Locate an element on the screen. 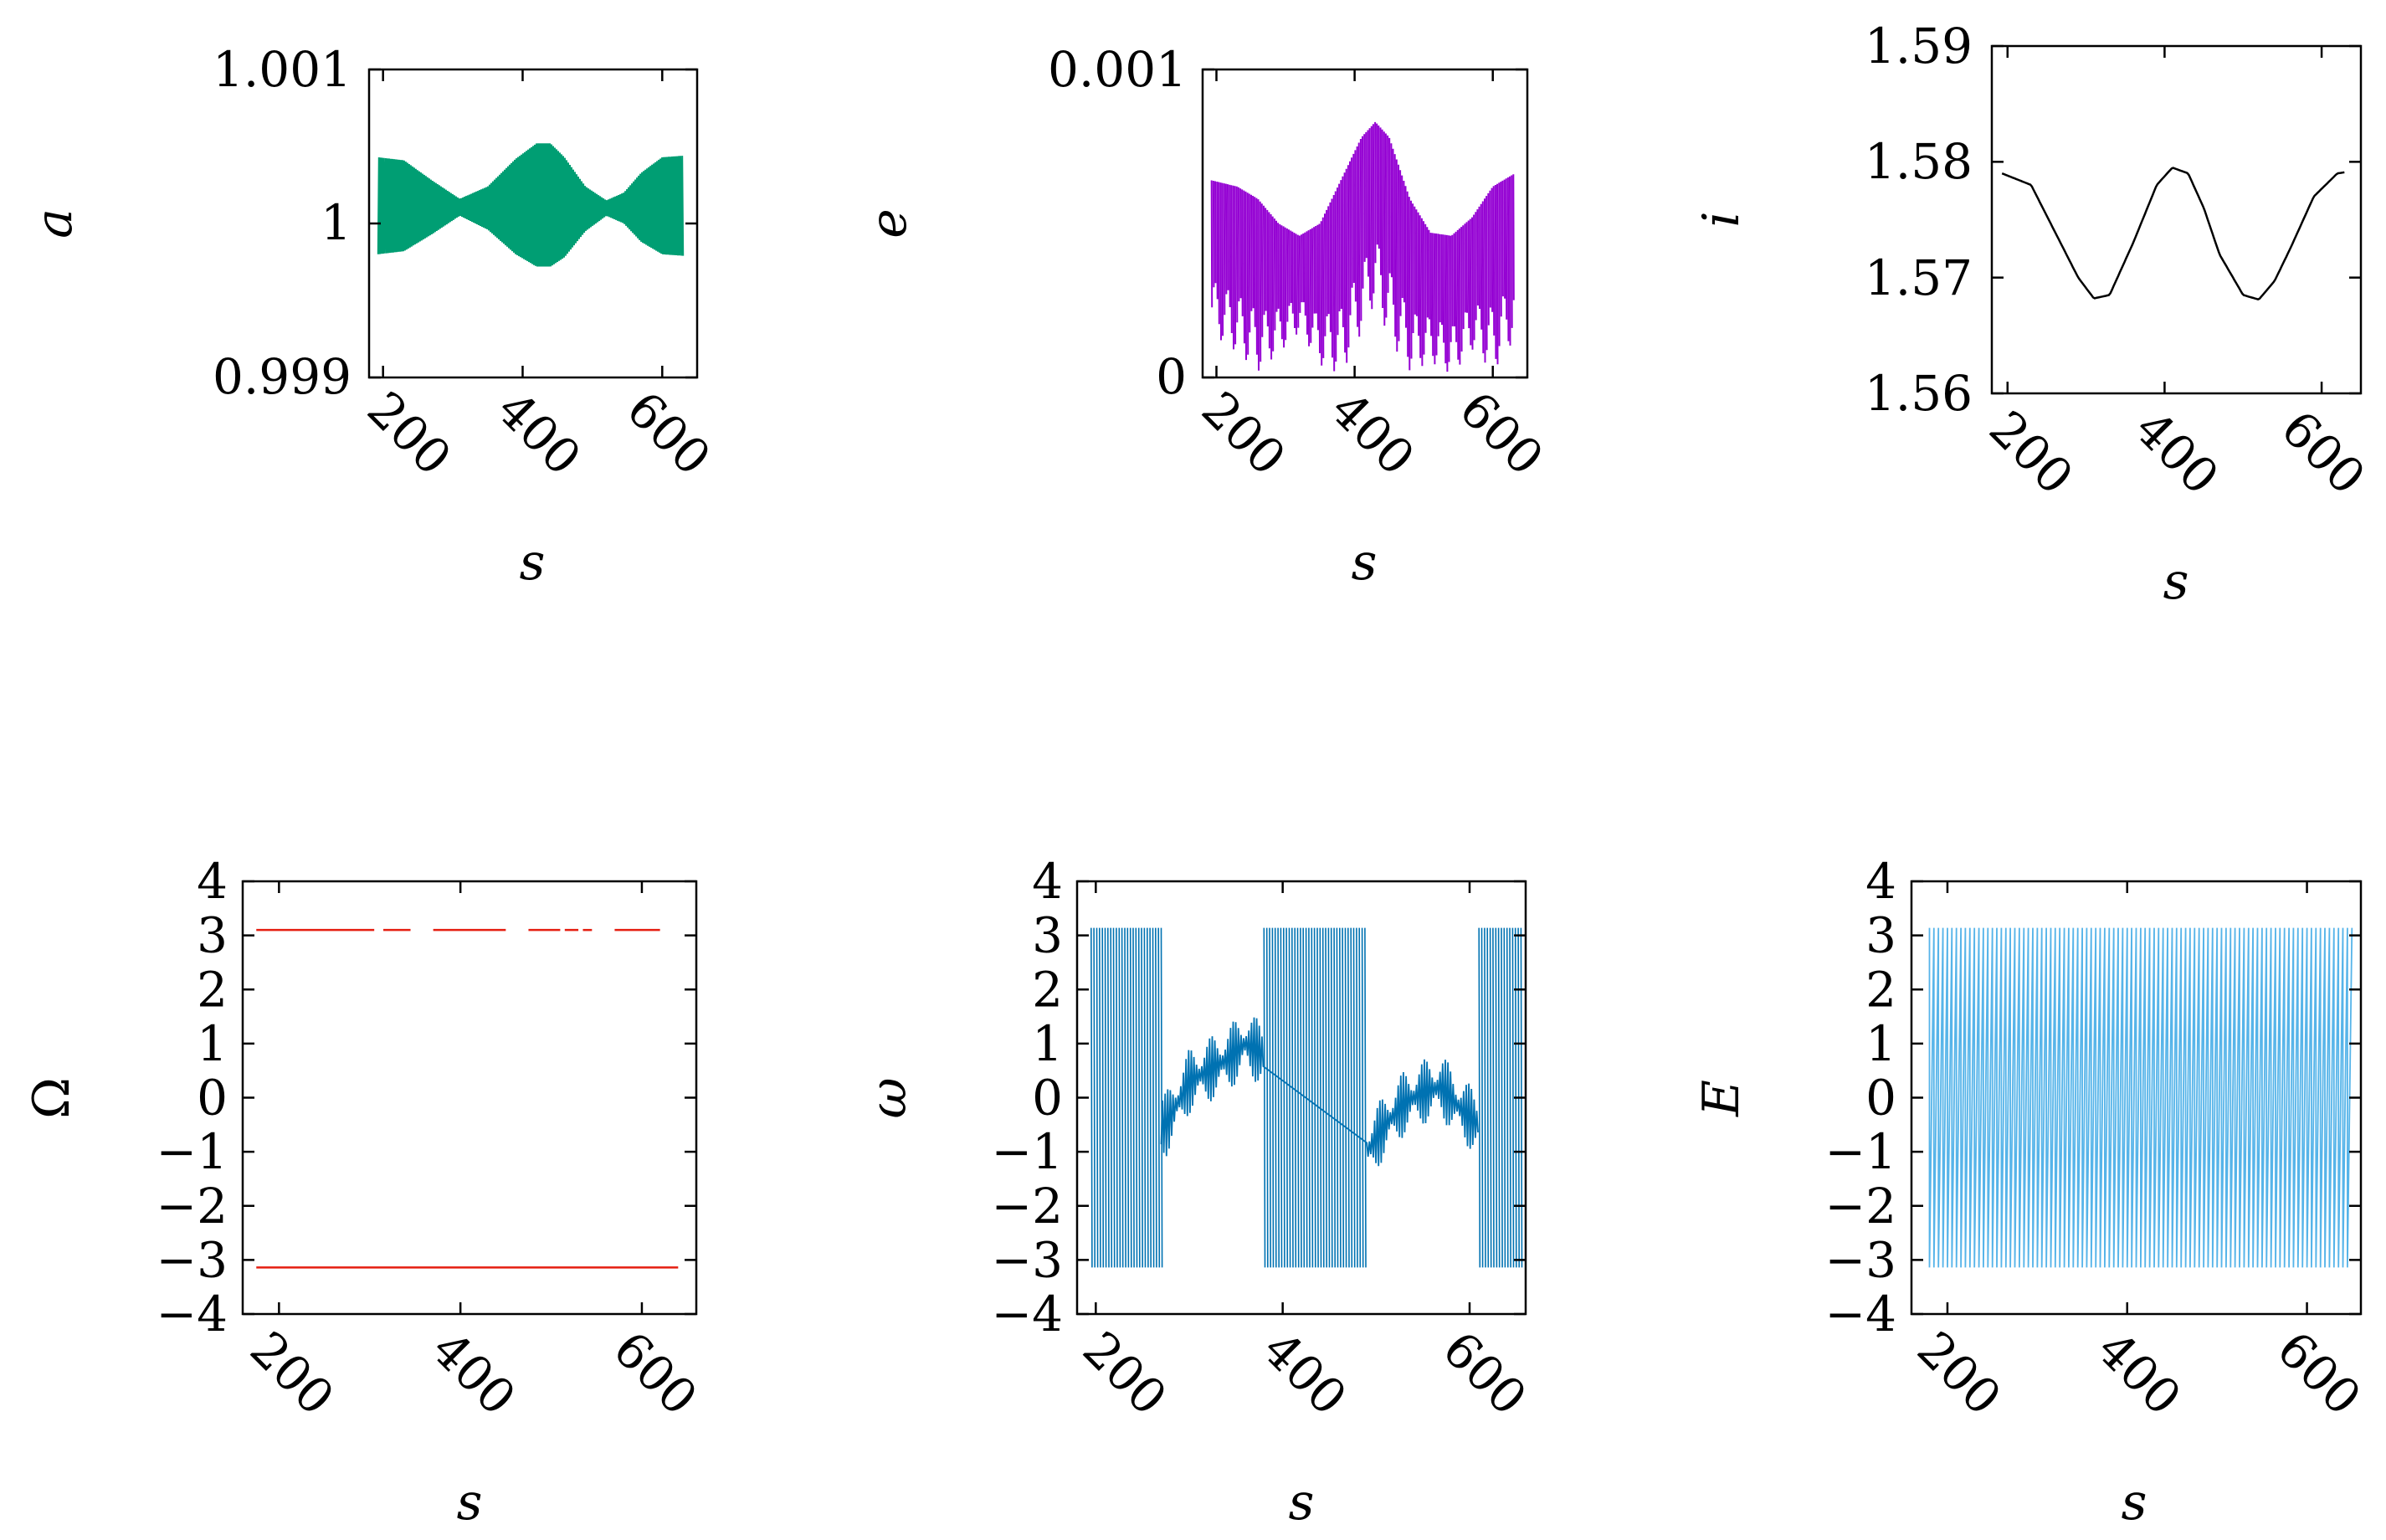 The width and height of the screenshot is (2386, 1540). Omega-xtick-label: 200 is located at coordinates (292, 1373).